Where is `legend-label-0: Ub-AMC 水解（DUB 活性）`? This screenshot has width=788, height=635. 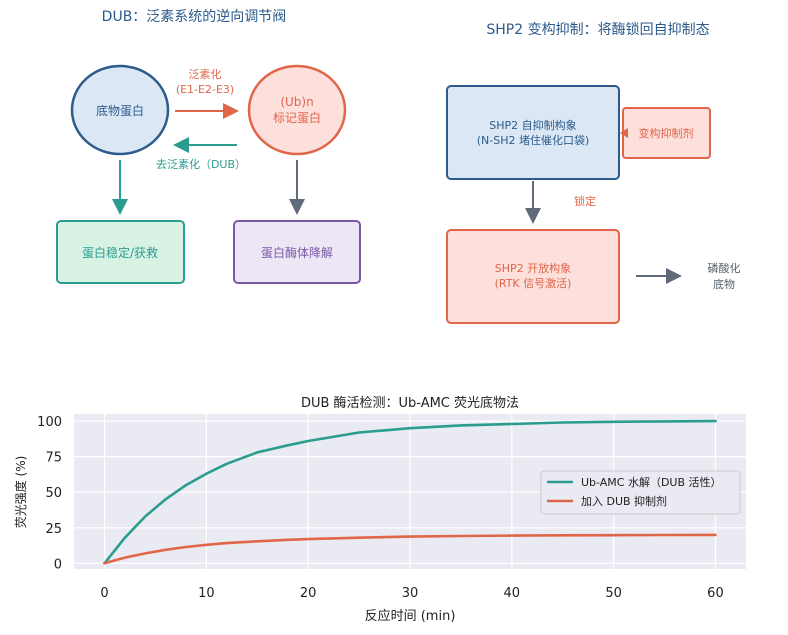 legend-label-0: Ub-AMC 水解（DUB 活性） is located at coordinates (651, 482).